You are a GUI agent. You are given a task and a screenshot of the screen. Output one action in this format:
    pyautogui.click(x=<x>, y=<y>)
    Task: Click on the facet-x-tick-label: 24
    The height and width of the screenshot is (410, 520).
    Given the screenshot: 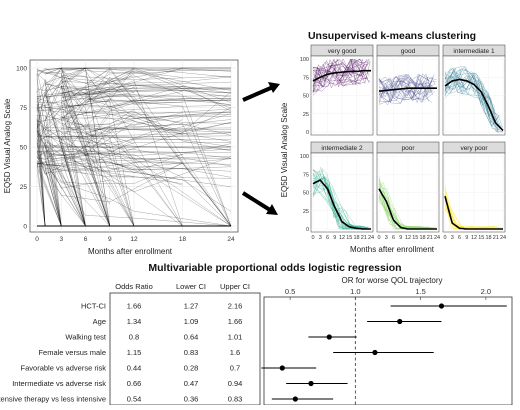 What is the action you would take?
    pyautogui.click(x=437, y=238)
    